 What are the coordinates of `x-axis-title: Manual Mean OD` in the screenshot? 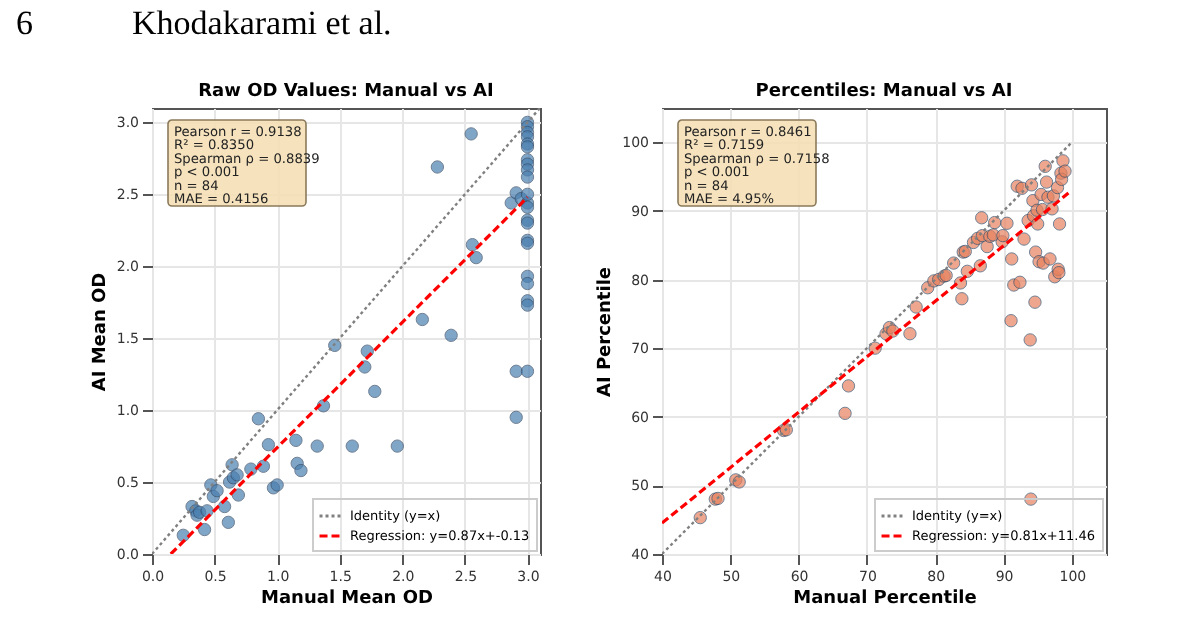 It's located at (347, 599).